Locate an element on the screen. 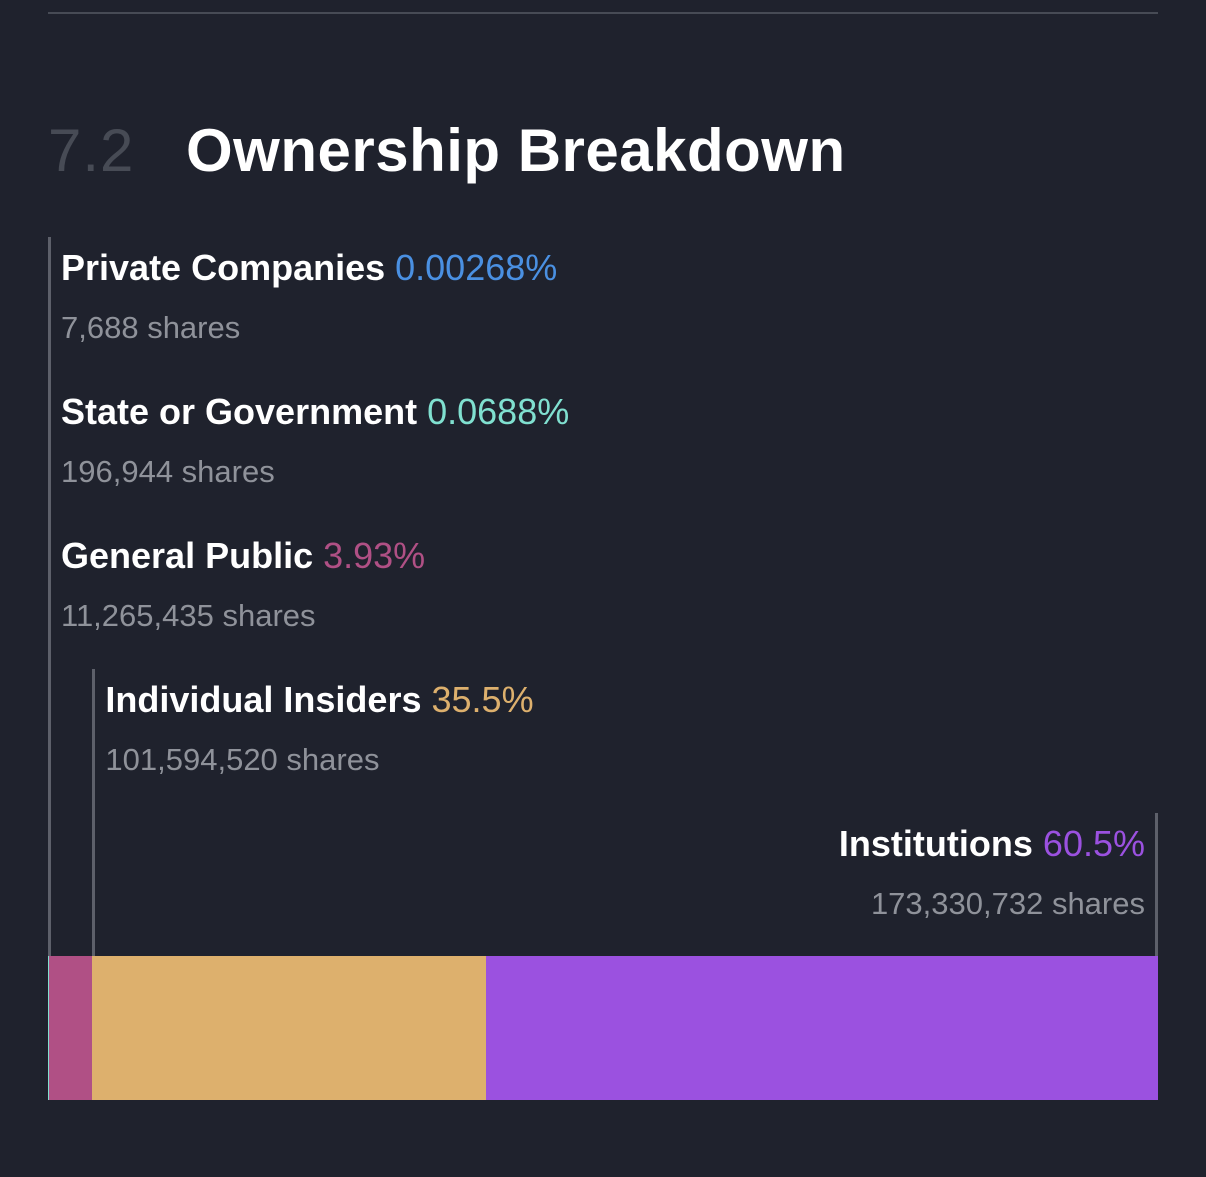  category-percent: 0.0688% is located at coordinates (498, 411).